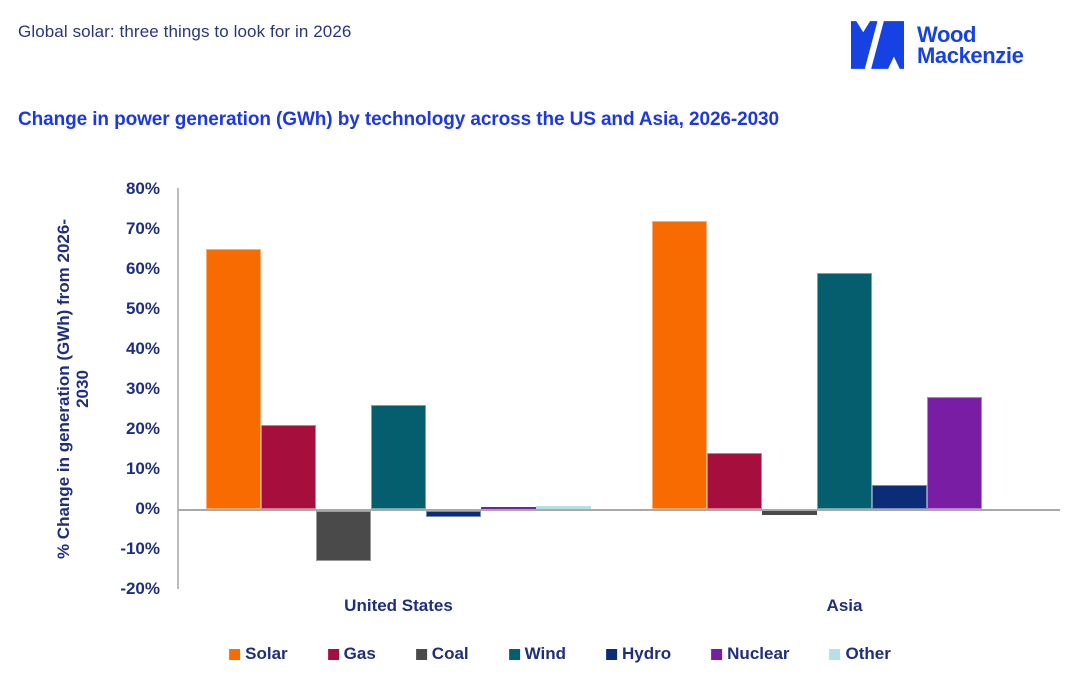  I want to click on legend-label-nuclear: Nuclear, so click(758, 653).